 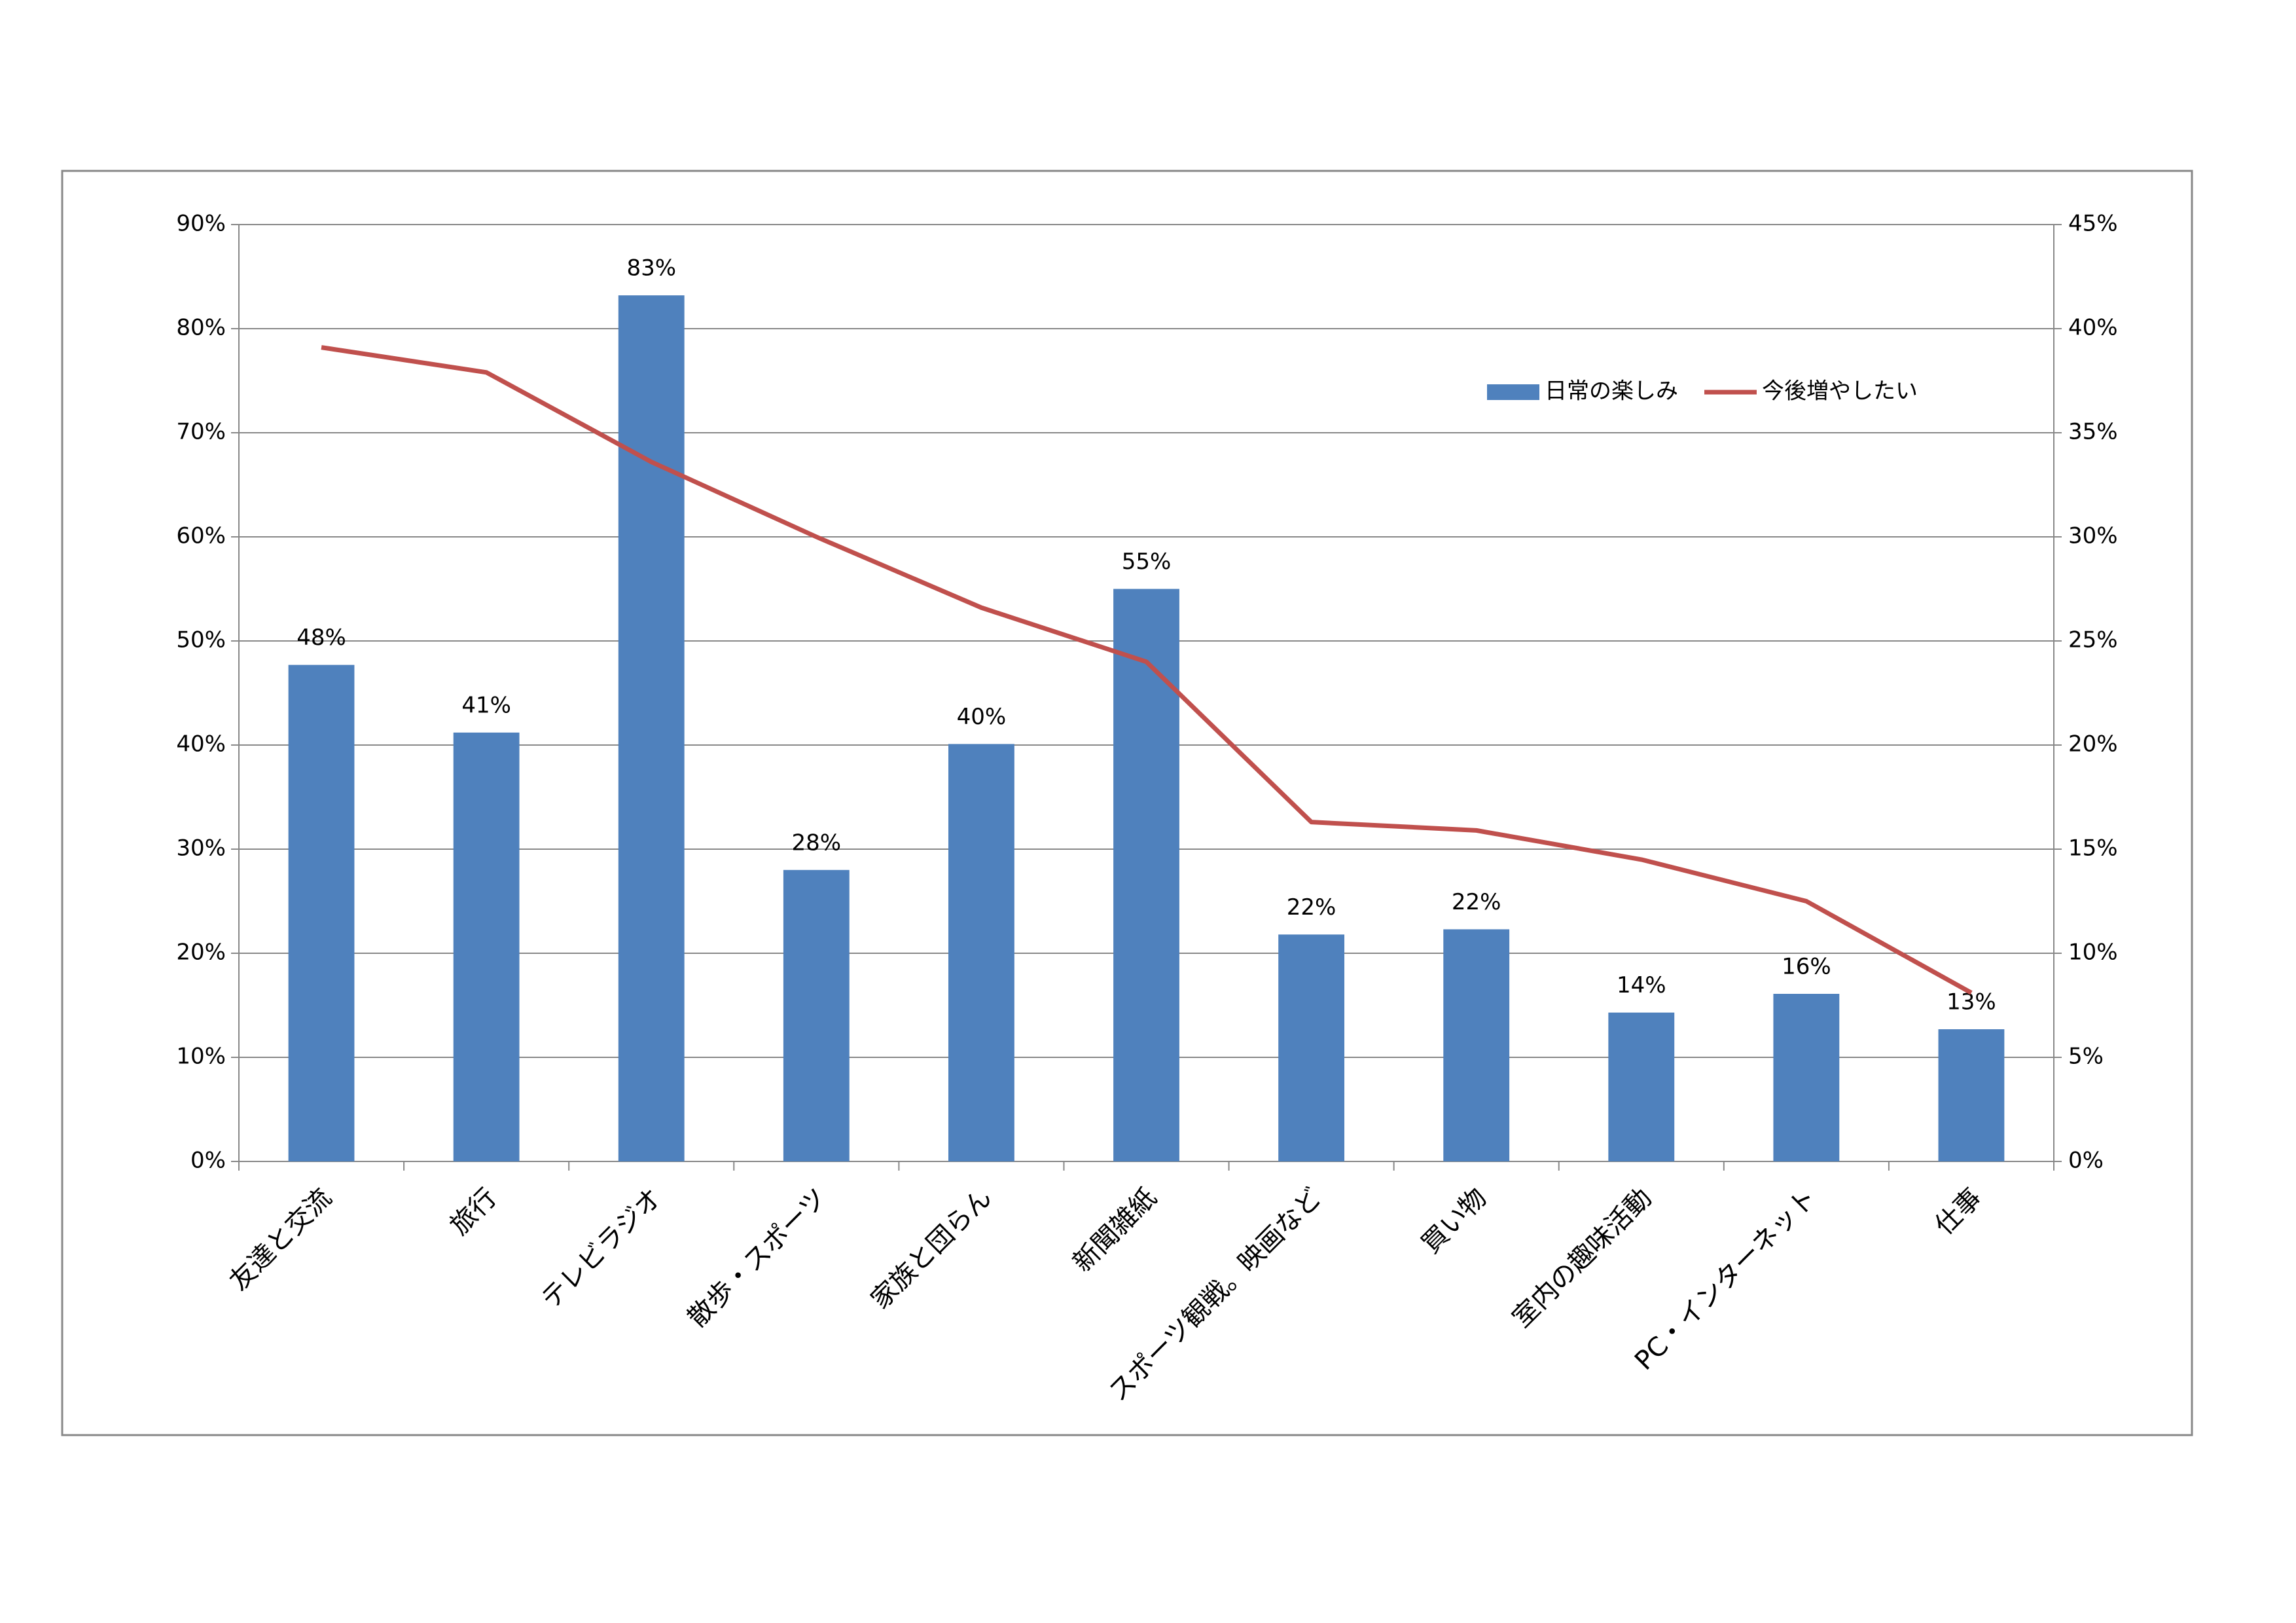 What do you see at coordinates (2093, 952) in the screenshot?
I see `y2-tick-label: 10%` at bounding box center [2093, 952].